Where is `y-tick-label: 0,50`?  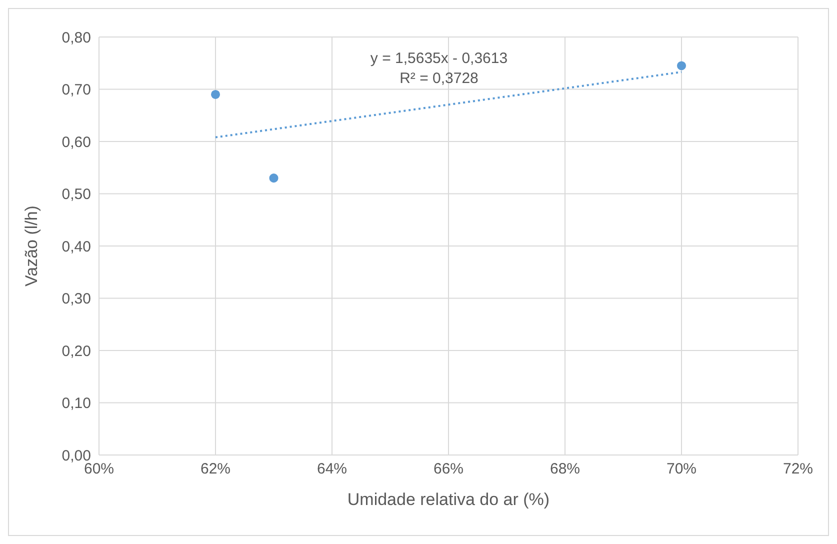 y-tick-label: 0,50 is located at coordinates (76, 195).